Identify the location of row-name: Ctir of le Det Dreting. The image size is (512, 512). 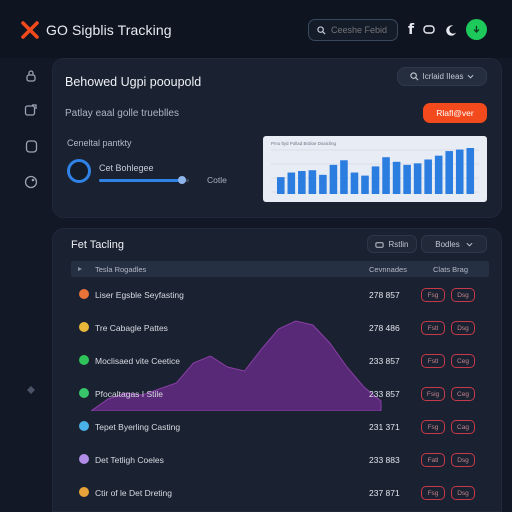
(133, 493).